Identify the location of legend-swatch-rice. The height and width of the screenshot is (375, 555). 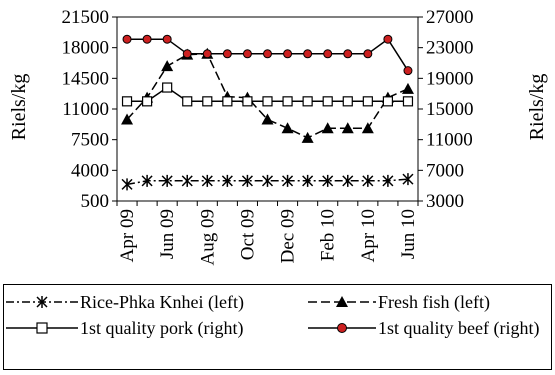
(42, 302).